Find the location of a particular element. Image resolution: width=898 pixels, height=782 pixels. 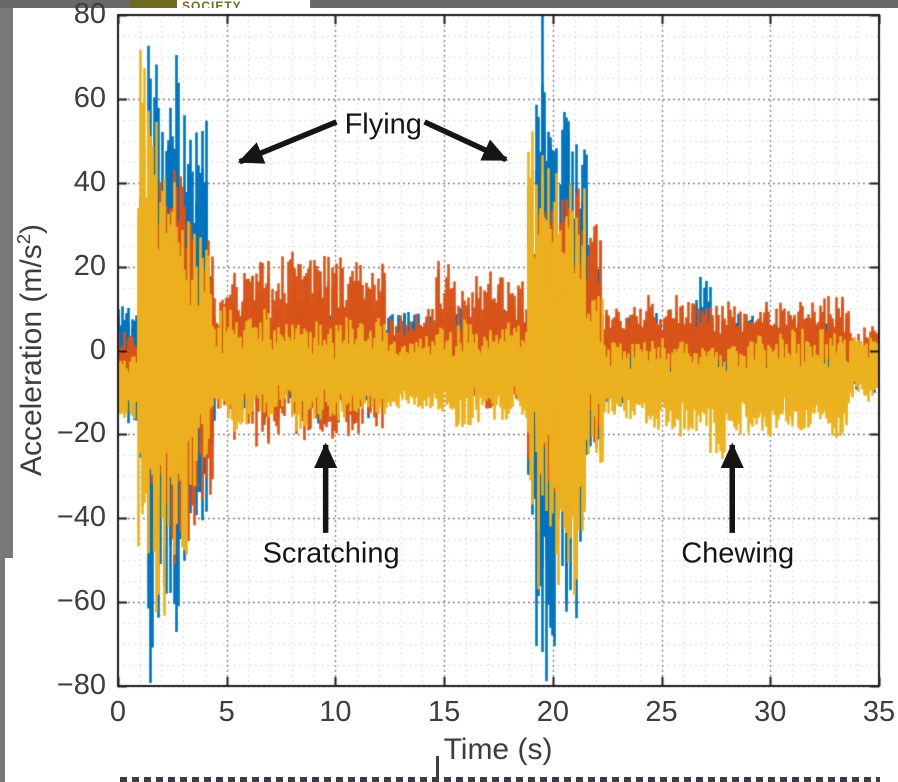

y-axis-label-main: Acceleration (m/s is located at coordinates (31, 360).